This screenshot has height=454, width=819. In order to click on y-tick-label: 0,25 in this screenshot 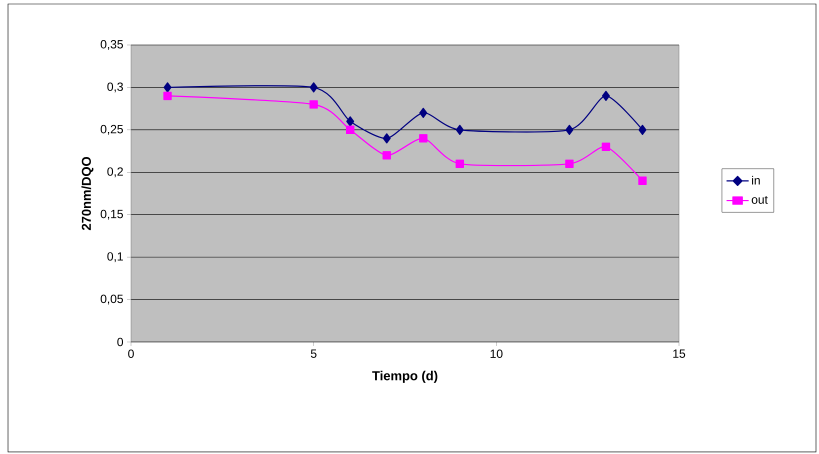, I will do `click(111, 129)`.